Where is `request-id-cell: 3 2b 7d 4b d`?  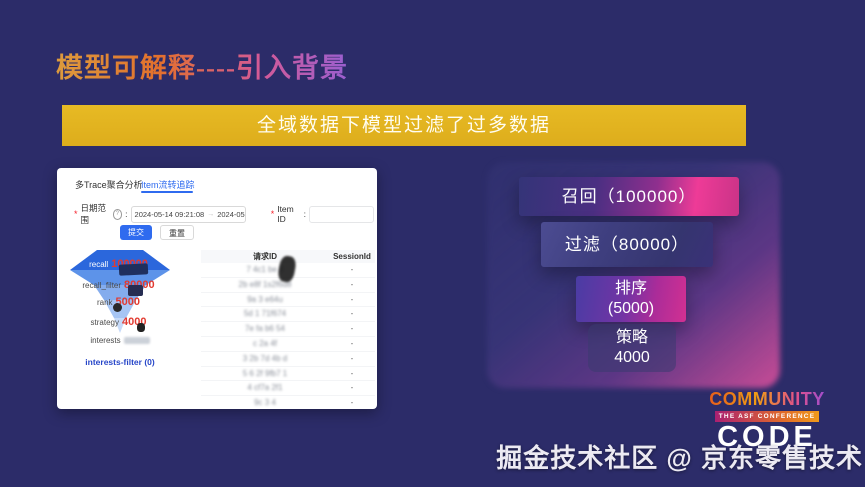
request-id-cell: 3 2b 7d 4b d is located at coordinates (265, 358).